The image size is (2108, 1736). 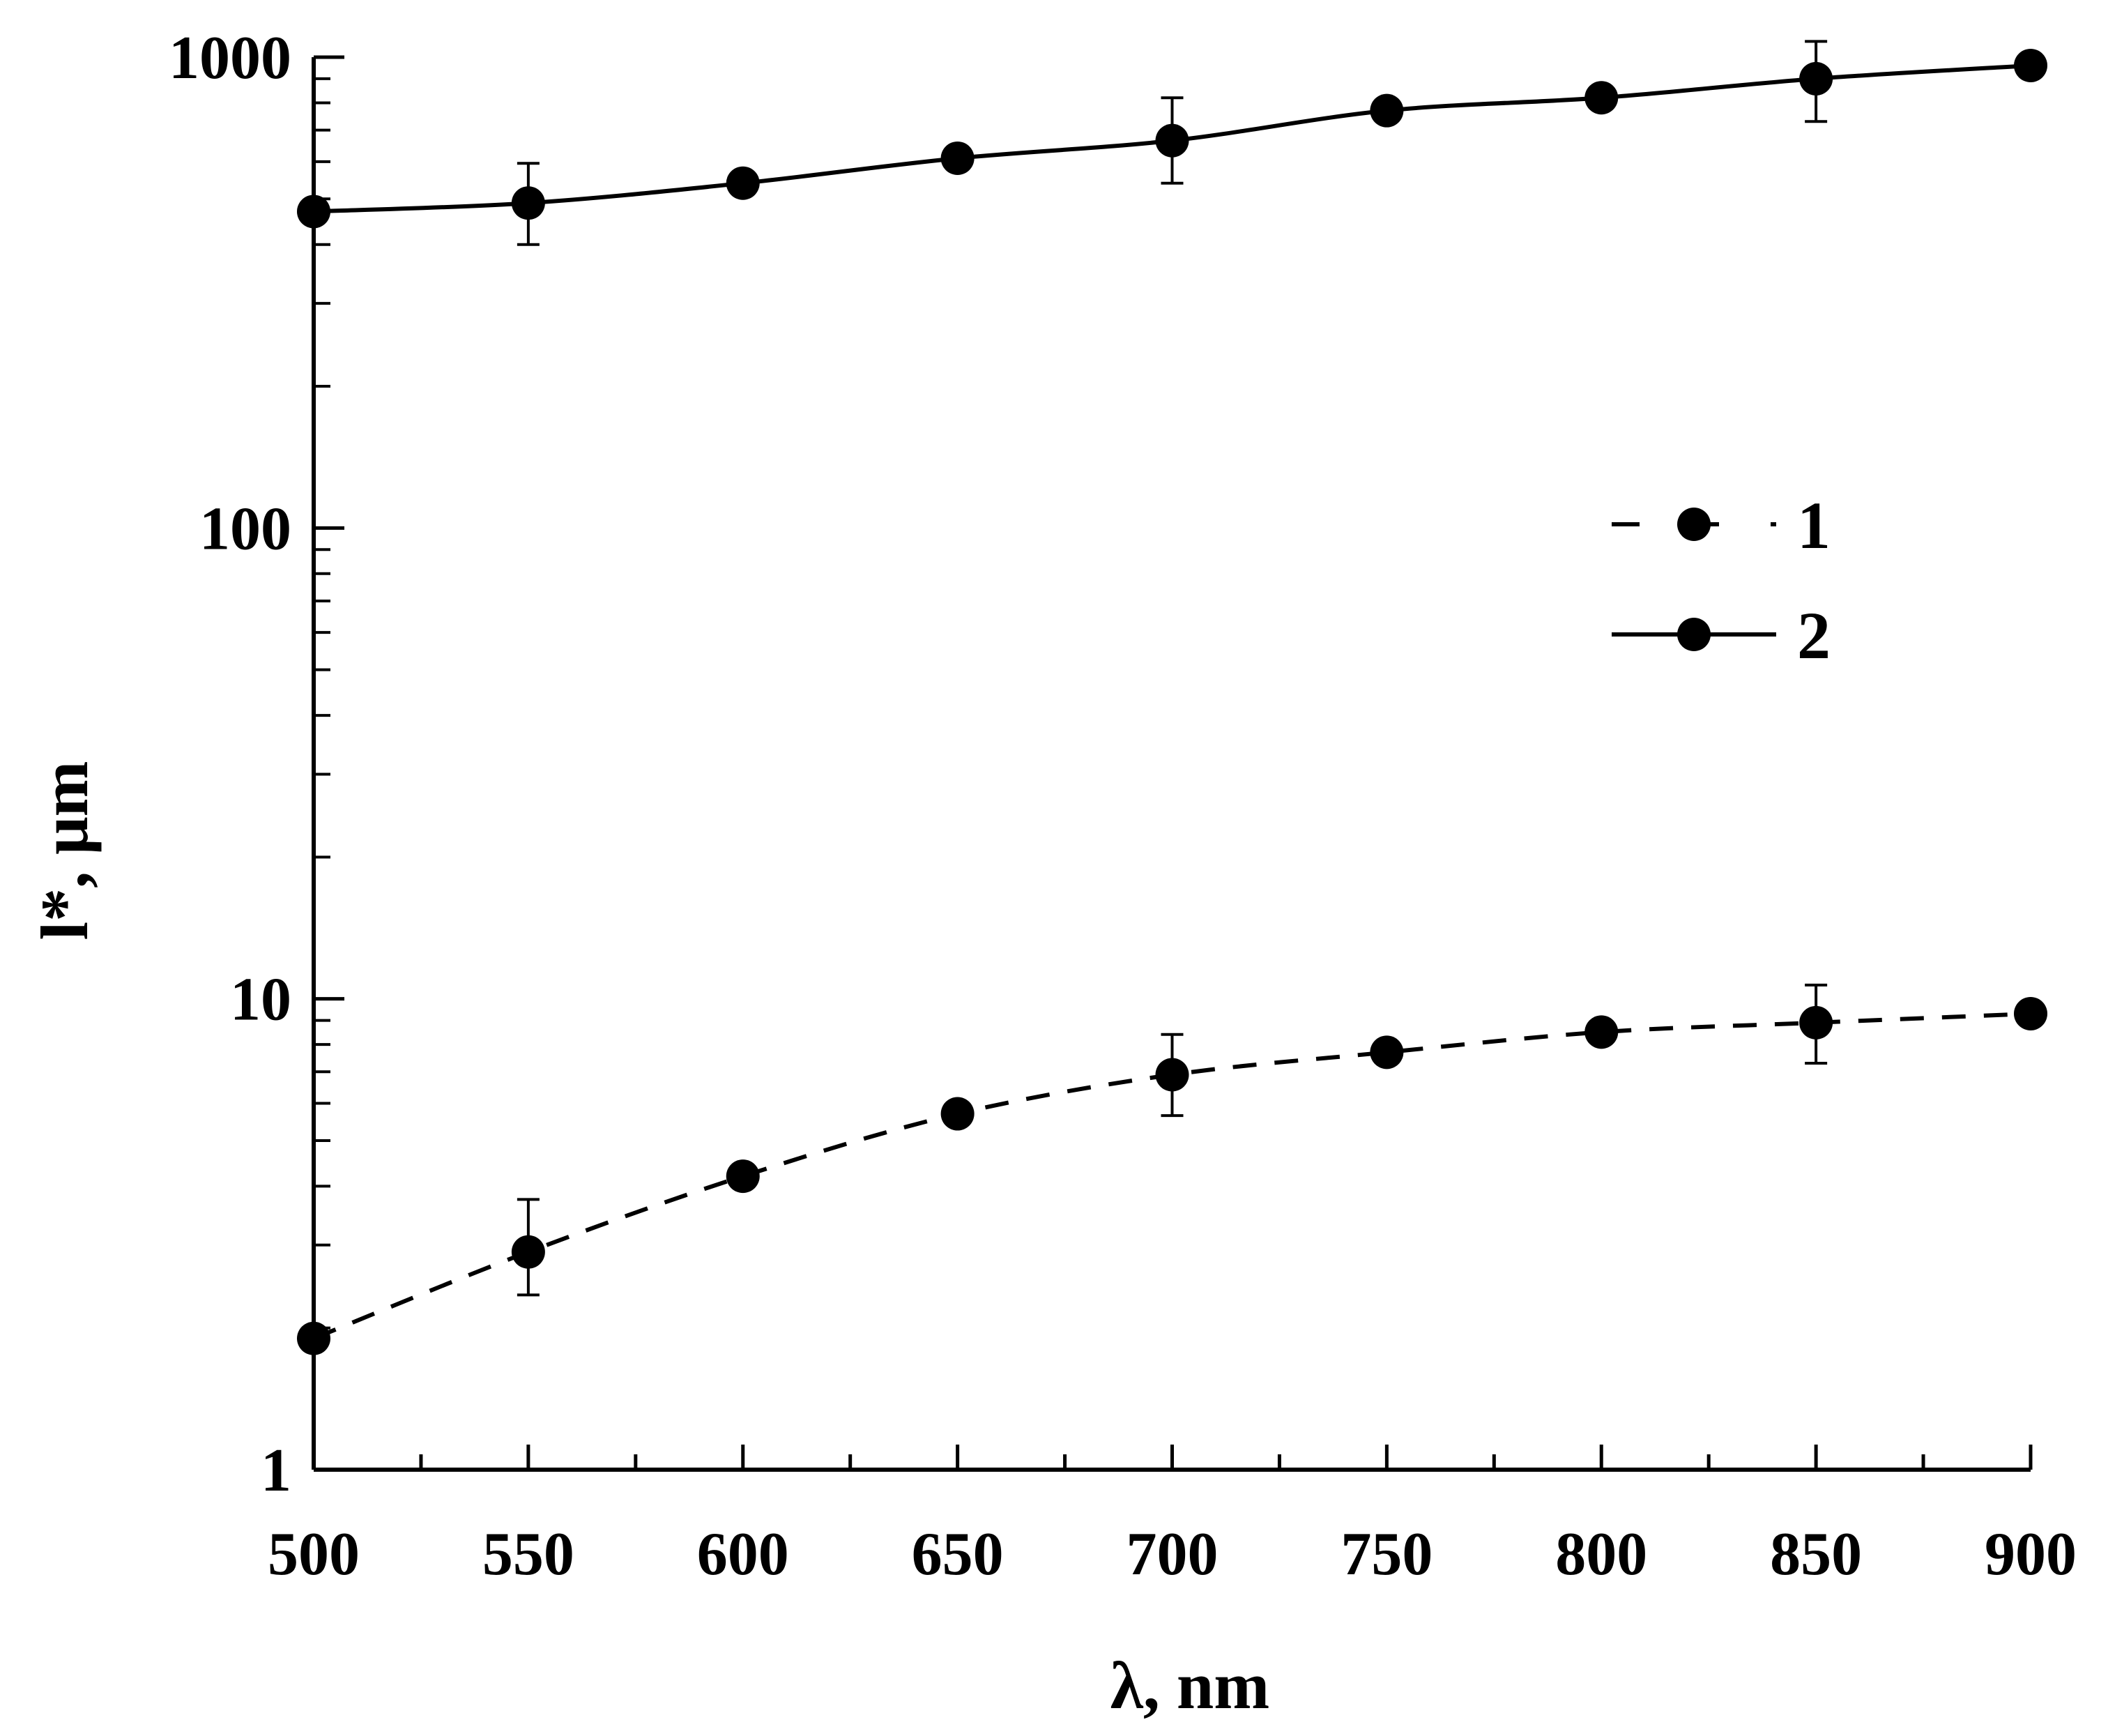 I want to click on y-tick-label: 1, so click(x=276, y=1471).